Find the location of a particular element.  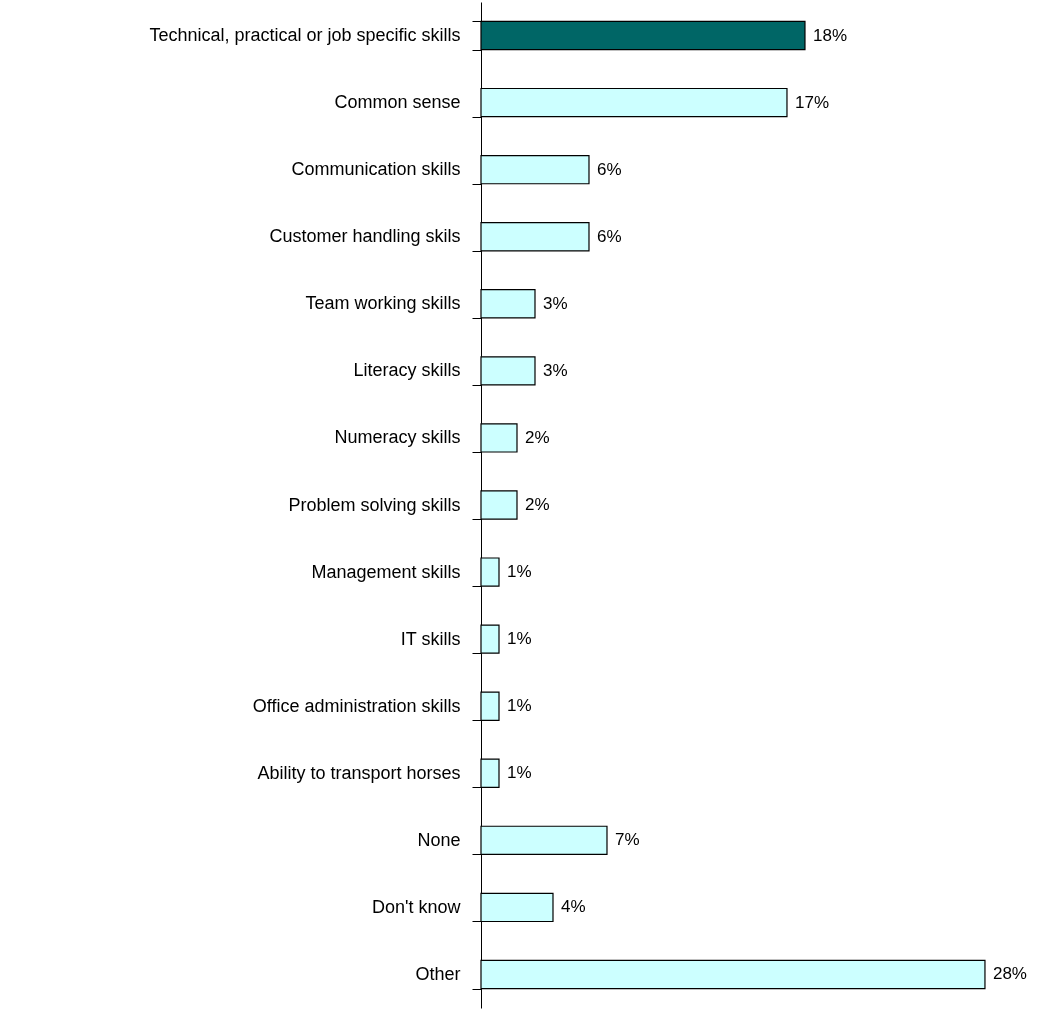

y-tick-label: Other is located at coordinates (438, 973).